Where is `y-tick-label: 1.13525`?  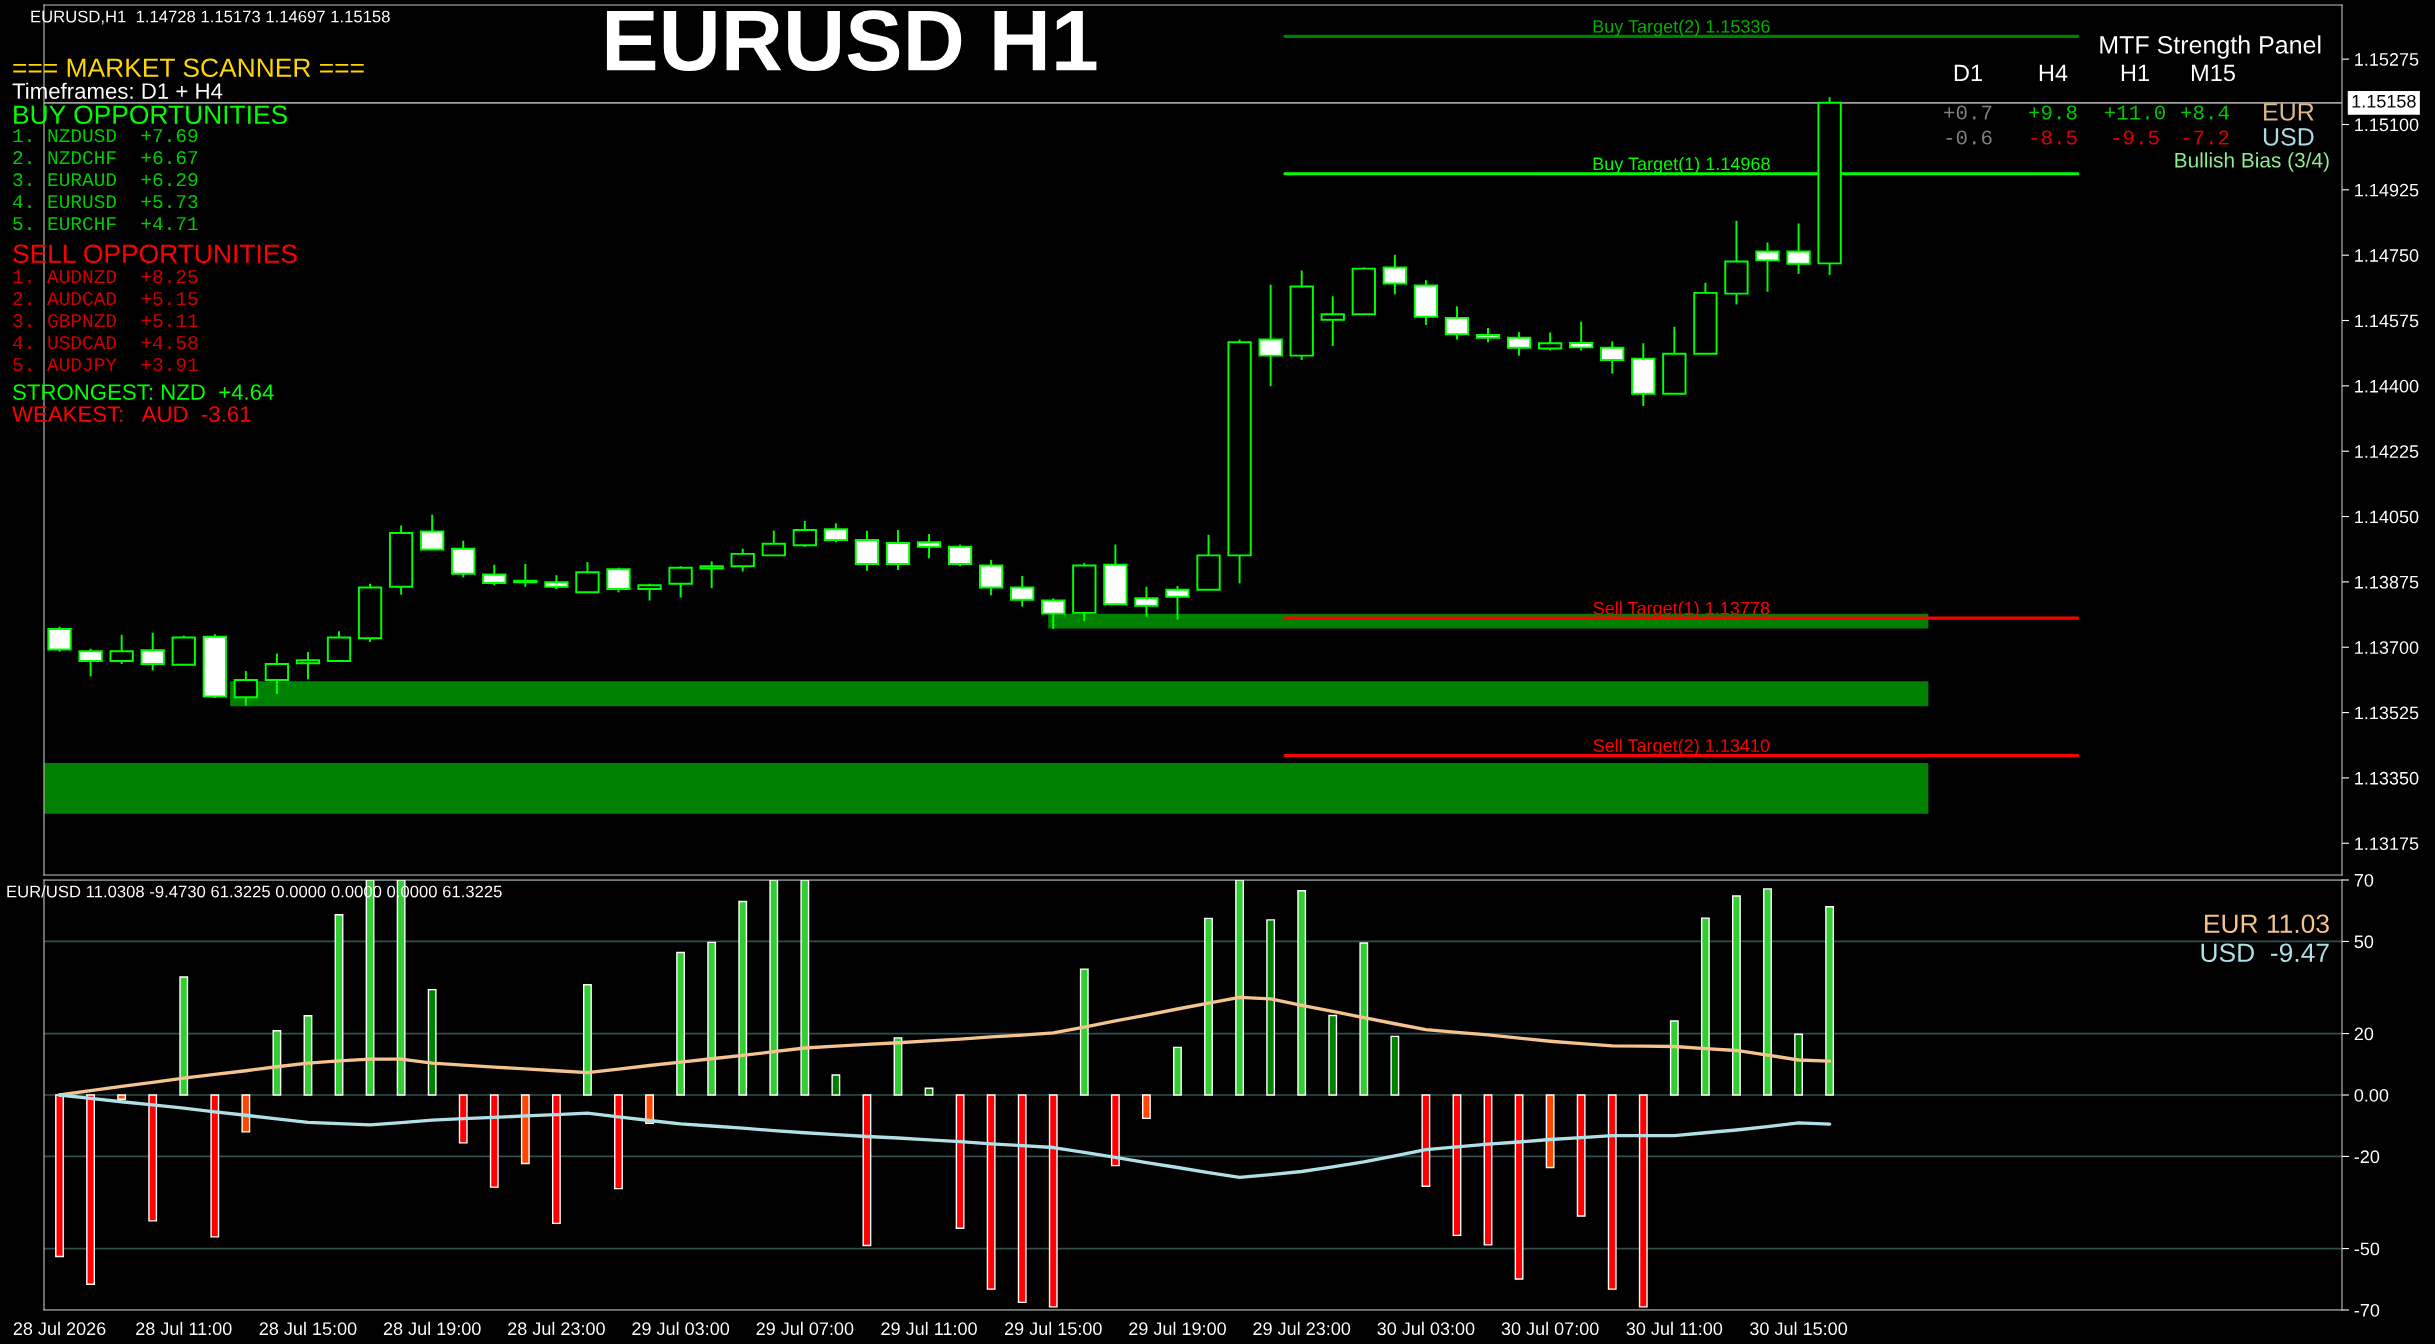 y-tick-label: 1.13525 is located at coordinates (2387, 713).